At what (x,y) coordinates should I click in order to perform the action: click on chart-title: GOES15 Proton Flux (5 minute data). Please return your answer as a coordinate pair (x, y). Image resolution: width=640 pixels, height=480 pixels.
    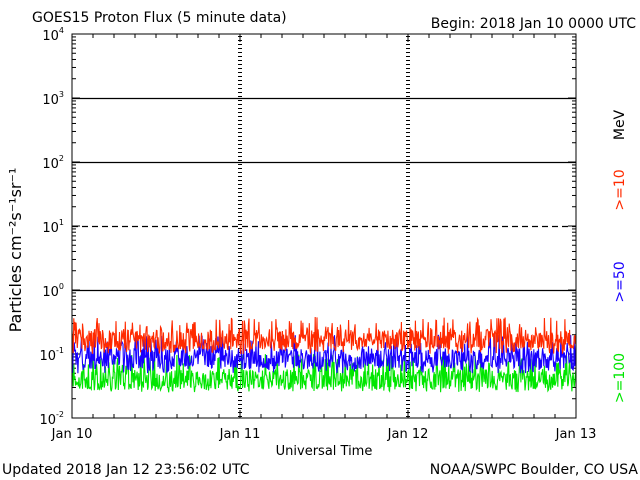
    Looking at the image, I should click on (159, 18).